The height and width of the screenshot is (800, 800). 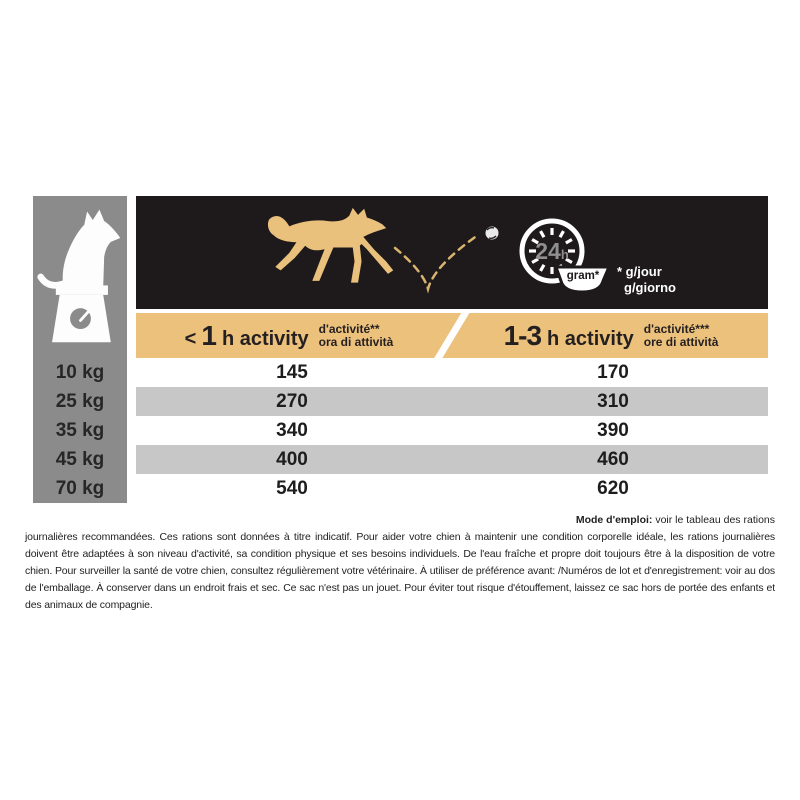 I want to click on ration-low: 540, so click(x=292, y=488).